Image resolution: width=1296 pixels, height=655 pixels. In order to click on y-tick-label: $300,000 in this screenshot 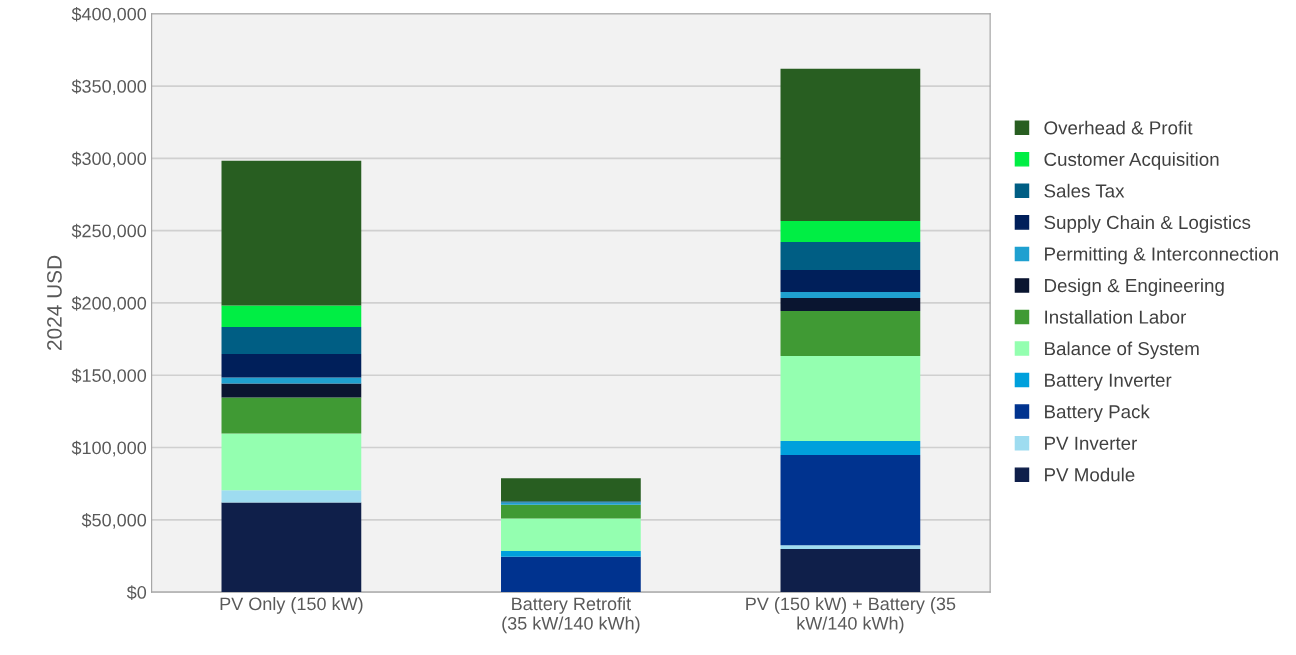, I will do `click(109, 159)`.